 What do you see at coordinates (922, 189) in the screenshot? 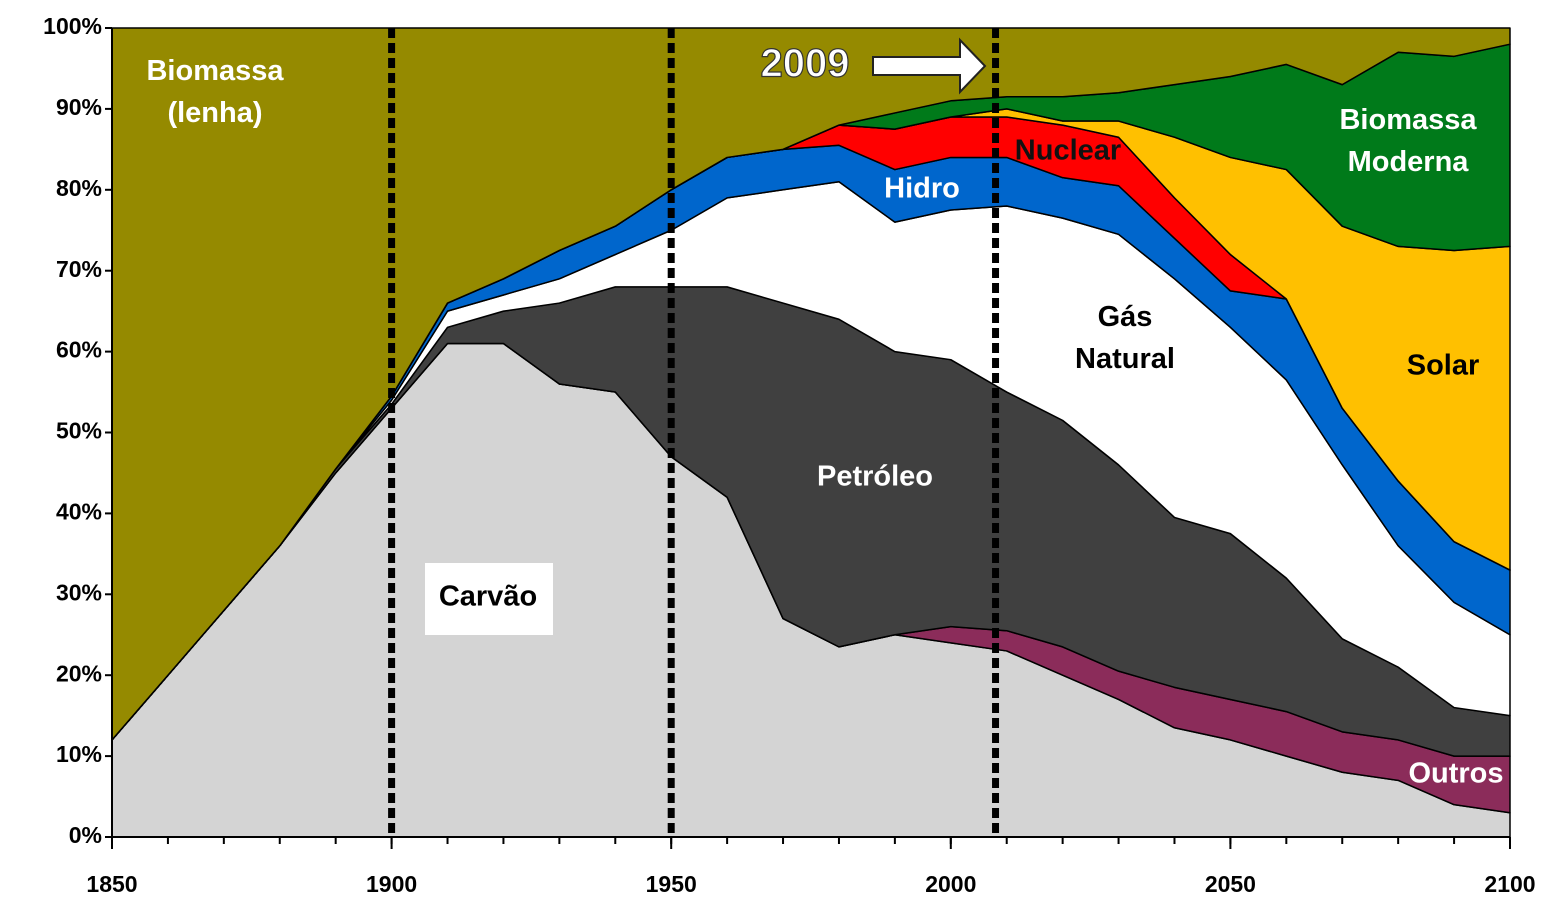
I see `series-label: Hidro` at bounding box center [922, 189].